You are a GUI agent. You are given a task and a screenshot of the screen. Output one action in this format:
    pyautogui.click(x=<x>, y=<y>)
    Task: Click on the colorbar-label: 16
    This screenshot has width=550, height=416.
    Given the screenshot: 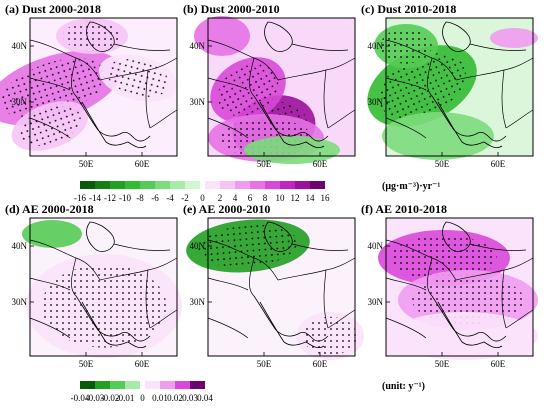 What is the action you would take?
    pyautogui.click(x=326, y=198)
    